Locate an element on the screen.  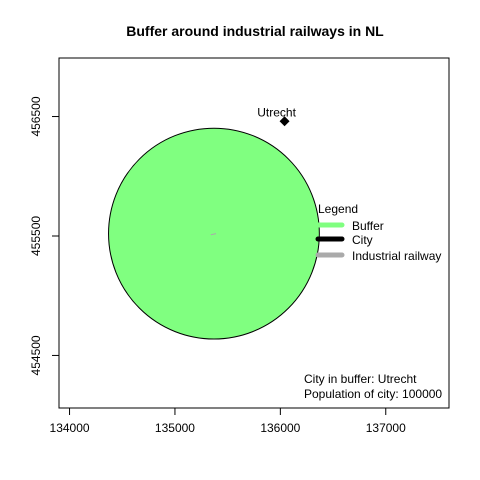
y-tick-label: 454500 is located at coordinates (36, 355).